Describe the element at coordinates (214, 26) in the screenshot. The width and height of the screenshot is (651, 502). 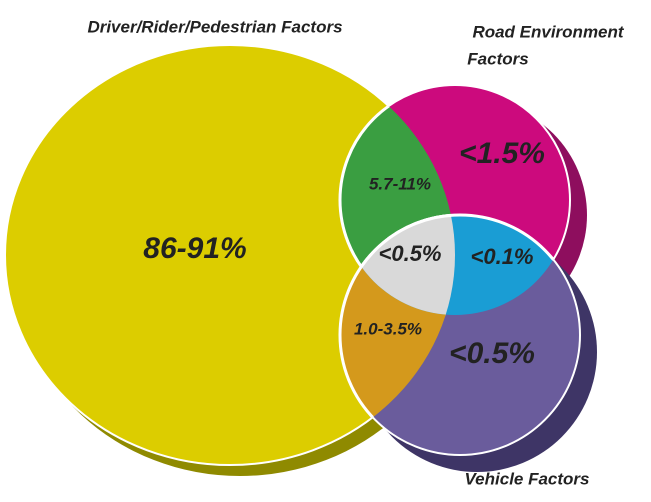
I see `set-label: Driver/Rider/Pedestrian Factors` at that location.